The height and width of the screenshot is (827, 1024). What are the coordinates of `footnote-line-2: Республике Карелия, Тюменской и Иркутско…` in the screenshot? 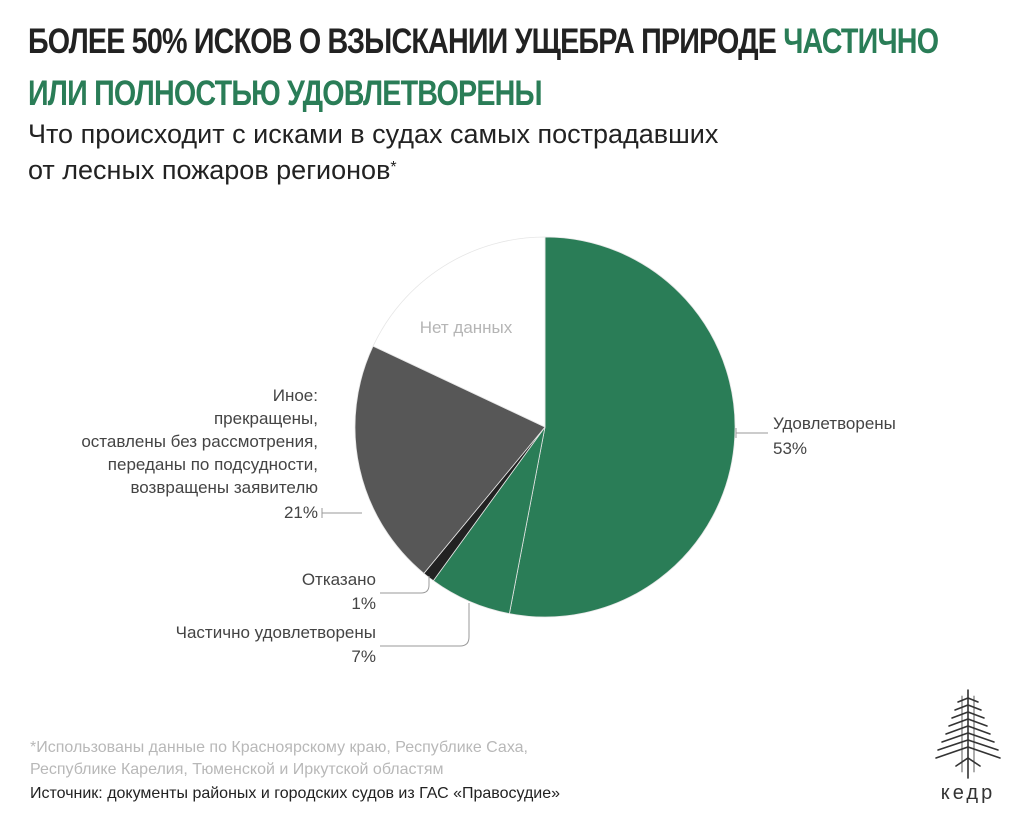 It's located at (237, 769).